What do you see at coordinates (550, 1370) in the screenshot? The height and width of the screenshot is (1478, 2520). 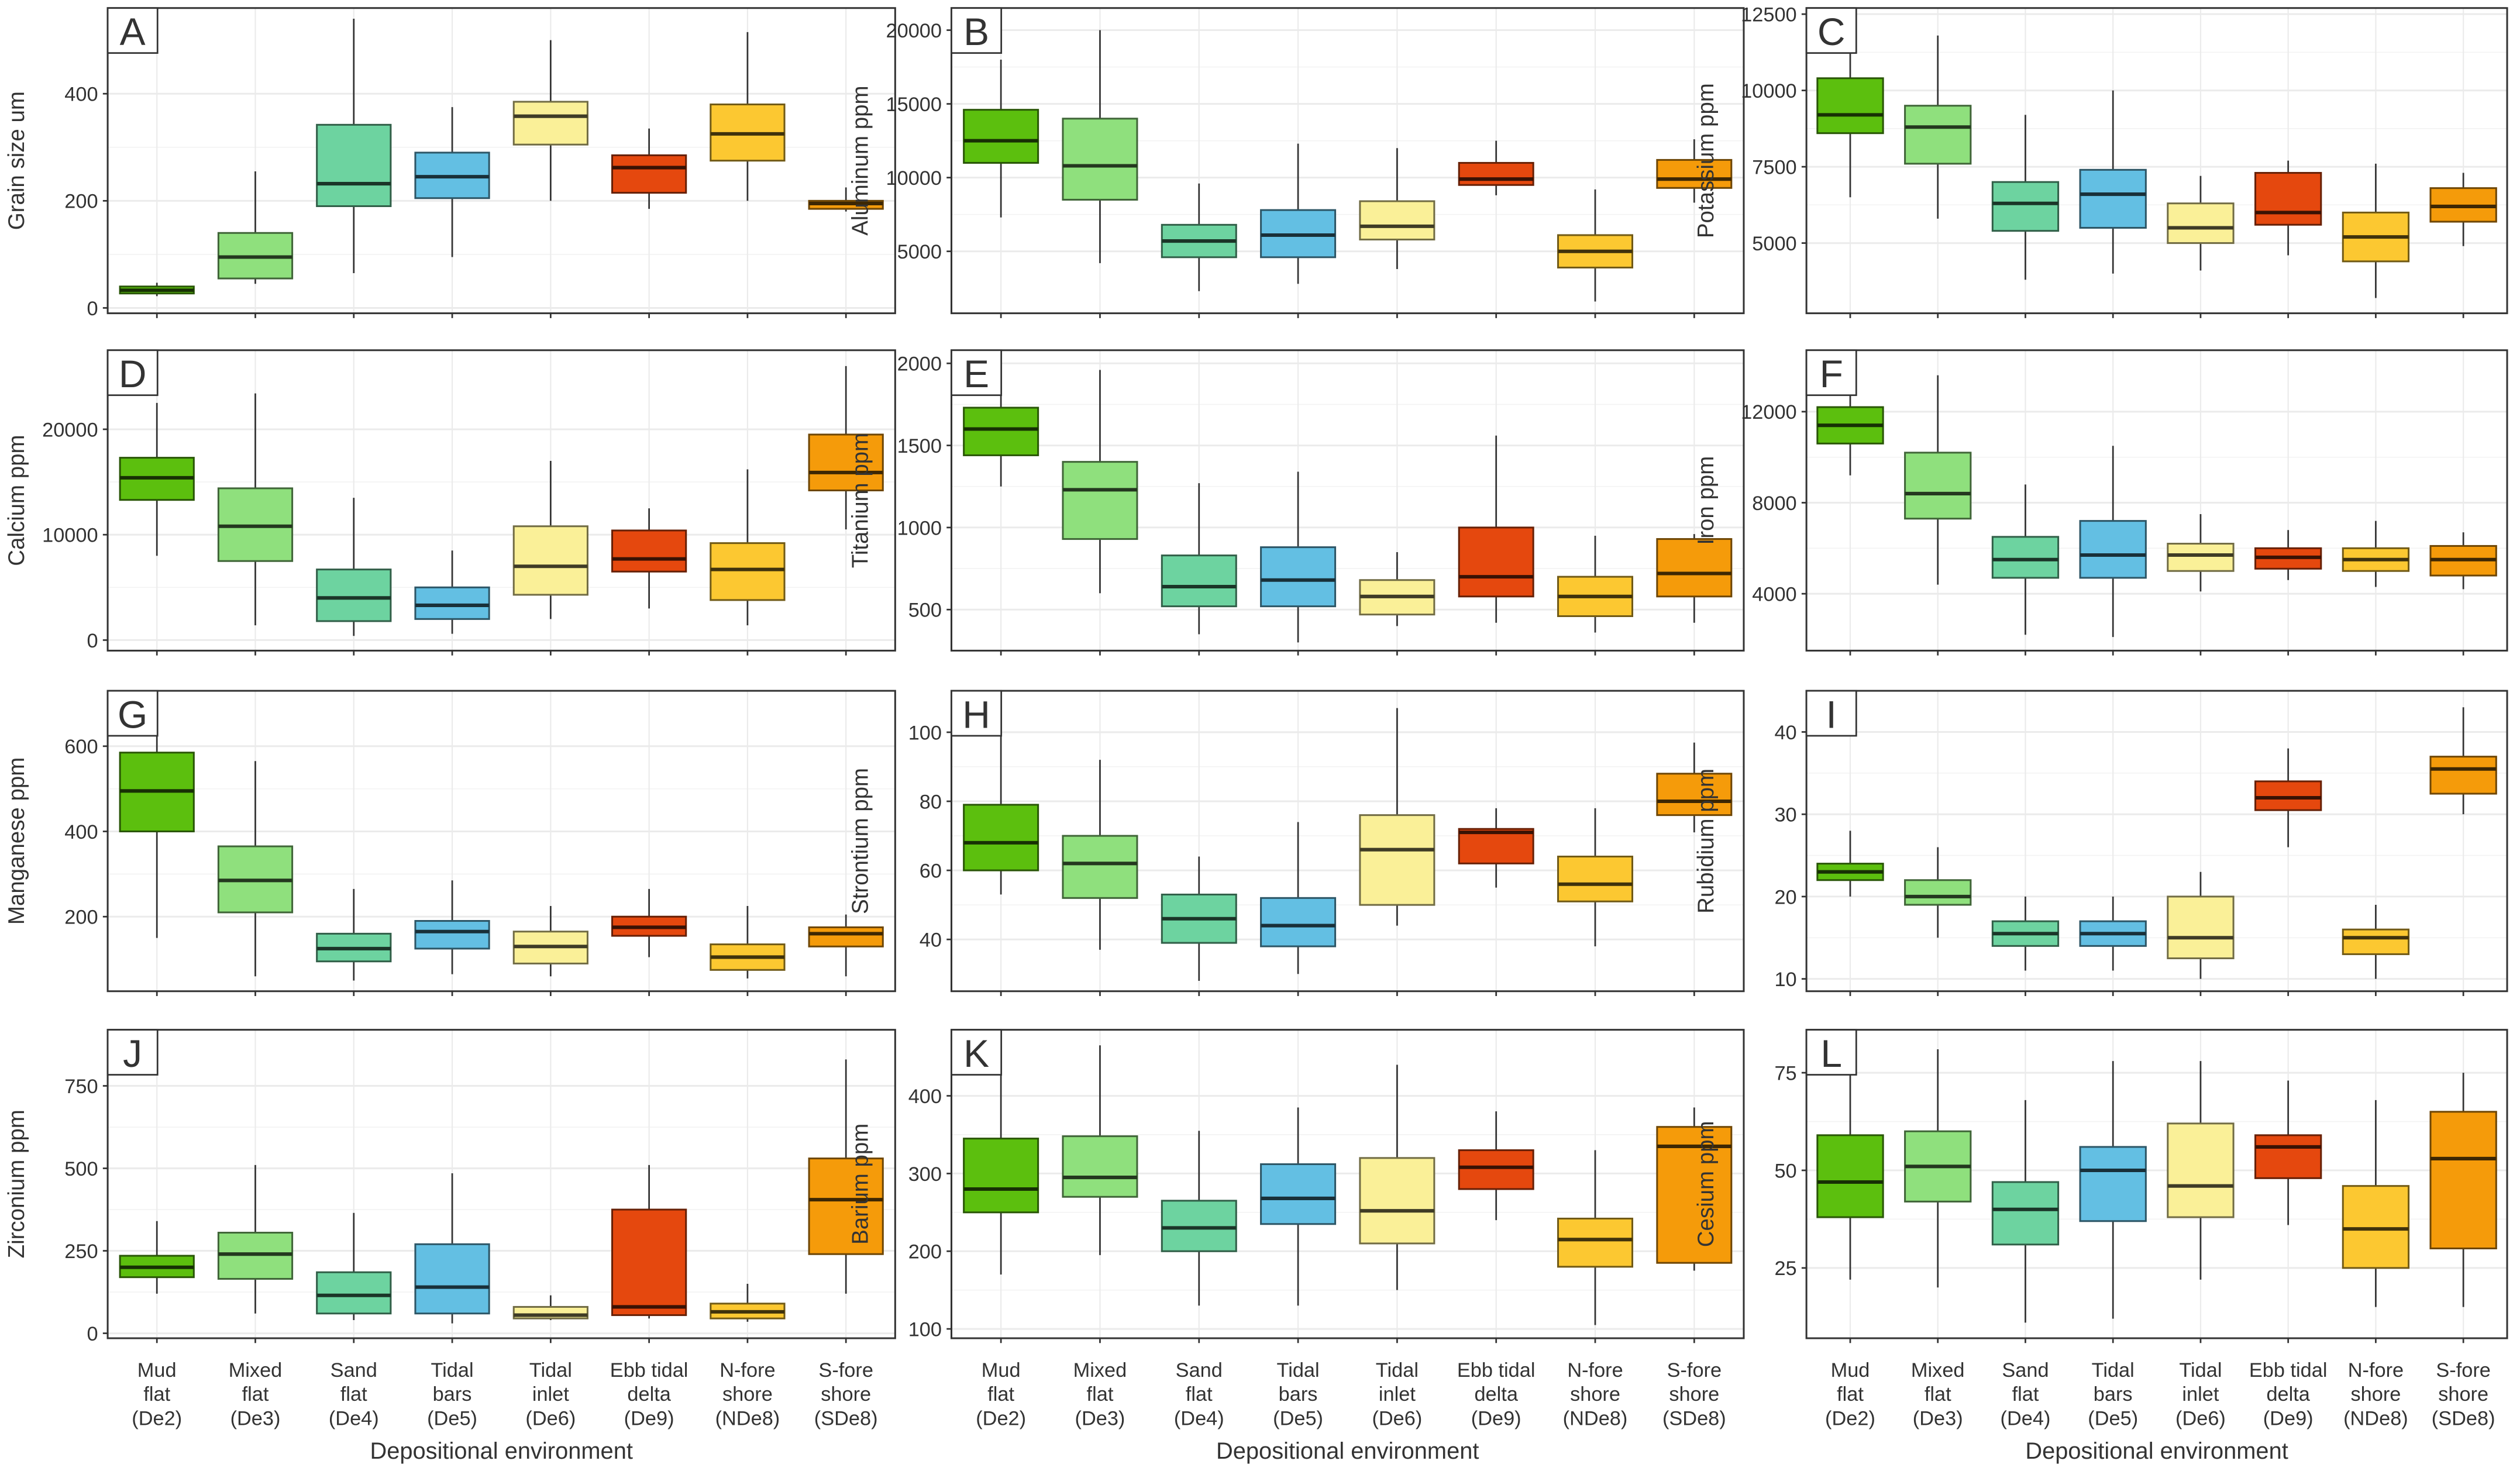 I see `x-tick-label: Tidal` at bounding box center [550, 1370].